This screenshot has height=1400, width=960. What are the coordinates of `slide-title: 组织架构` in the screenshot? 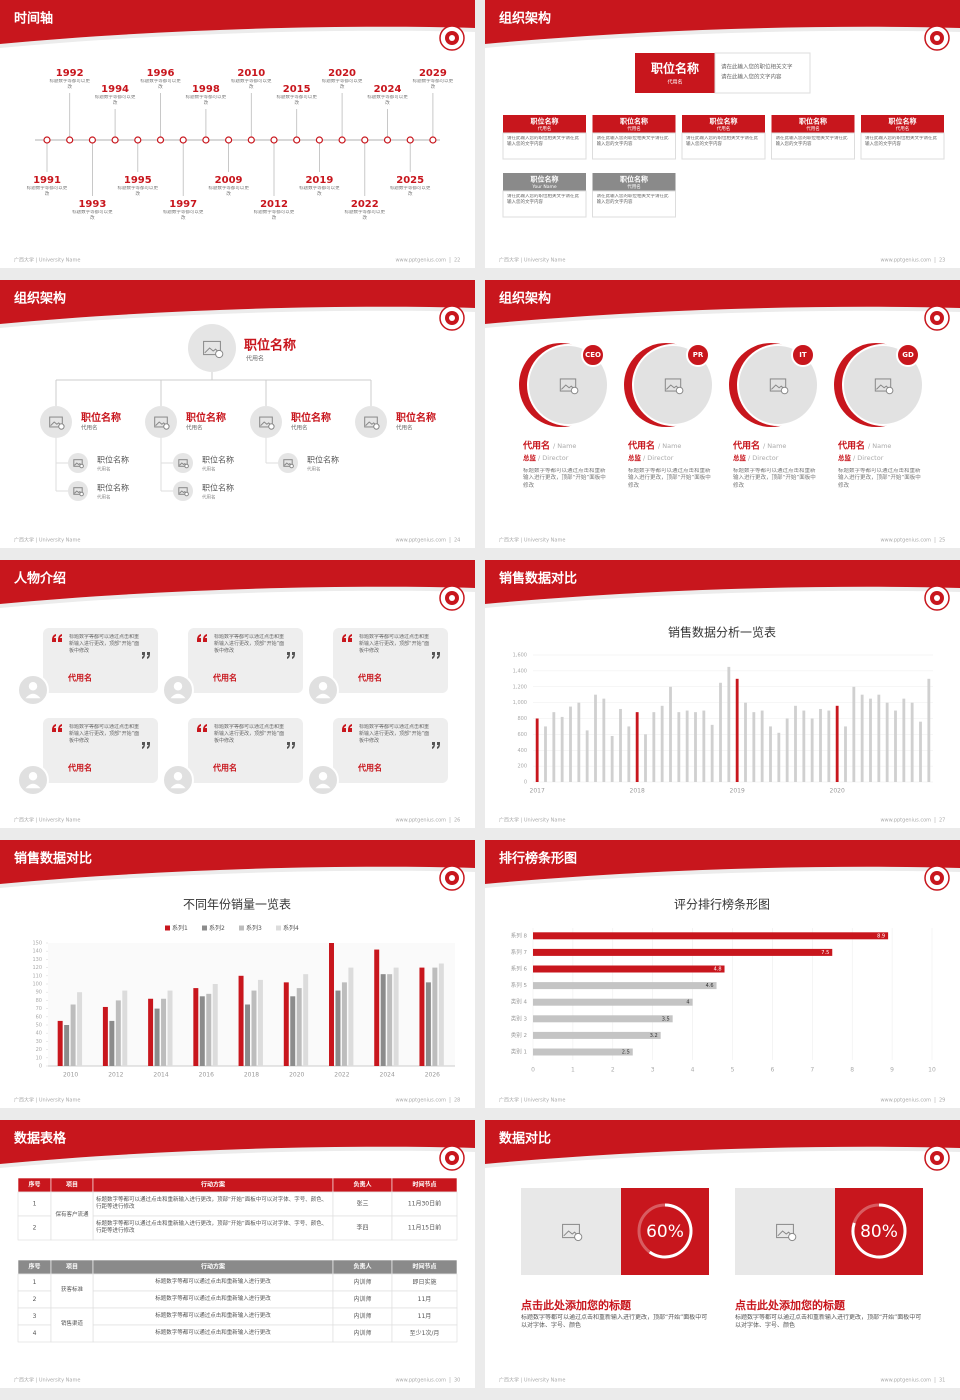 It's located at (525, 19).